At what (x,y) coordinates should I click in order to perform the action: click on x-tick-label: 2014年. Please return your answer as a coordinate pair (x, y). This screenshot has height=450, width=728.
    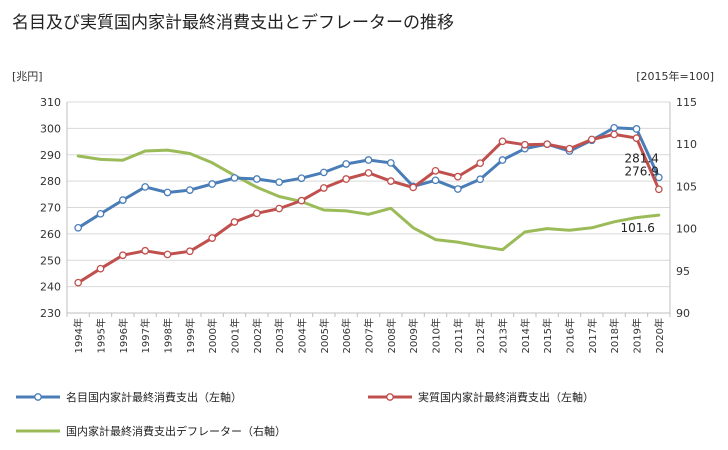
    Looking at the image, I should click on (525, 335).